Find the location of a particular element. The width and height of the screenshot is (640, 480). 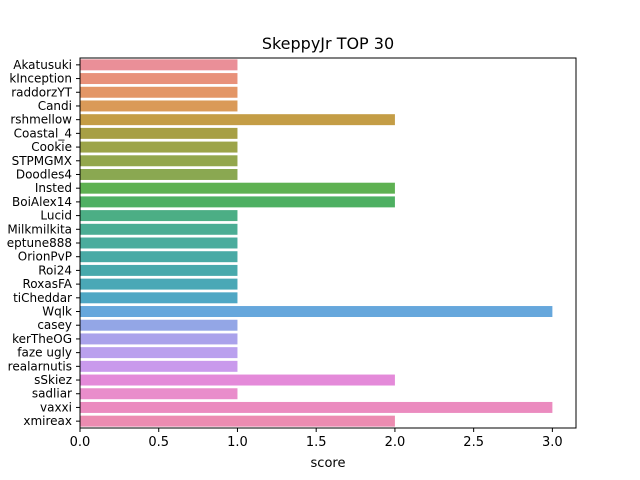

y-tick-label: Candi is located at coordinates (55, 106).